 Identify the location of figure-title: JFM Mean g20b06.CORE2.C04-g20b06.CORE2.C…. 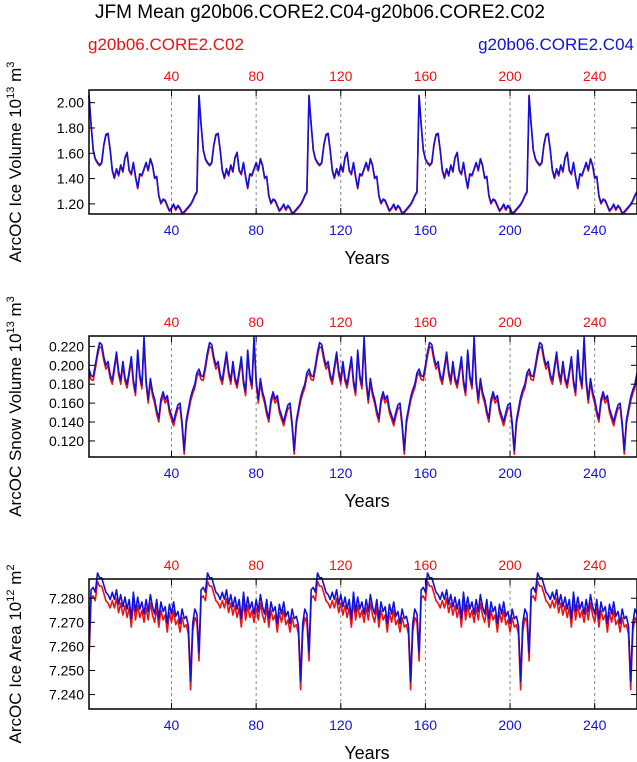
(320, 12).